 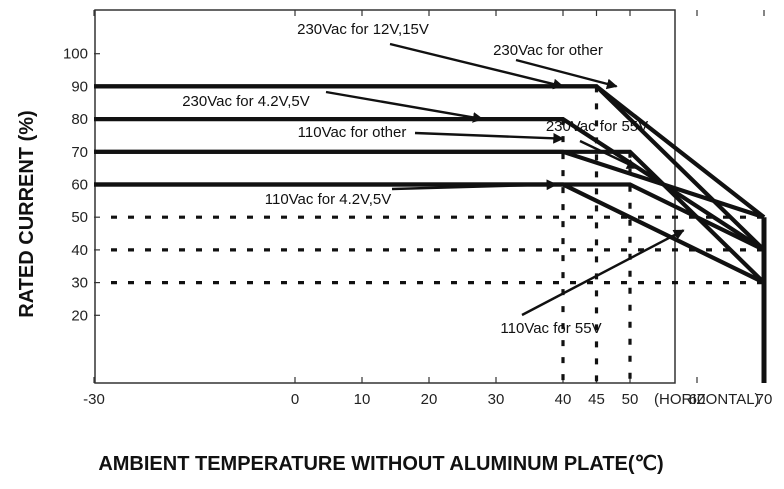 What do you see at coordinates (563, 399) in the screenshot?
I see `x-tick-label-5: 40` at bounding box center [563, 399].